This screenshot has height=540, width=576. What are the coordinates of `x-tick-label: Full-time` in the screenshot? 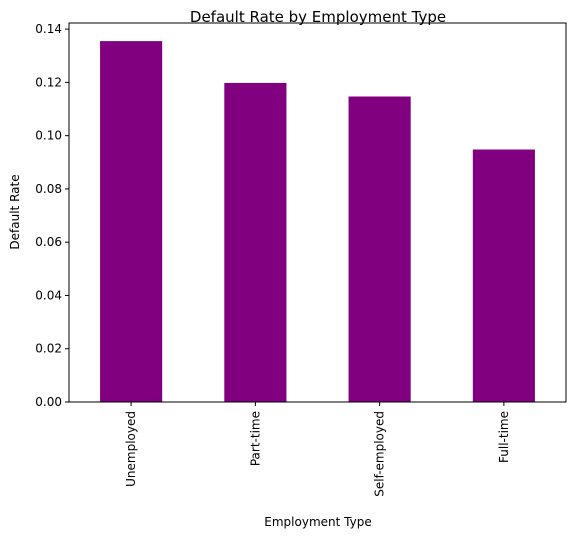 It's located at (504, 437).